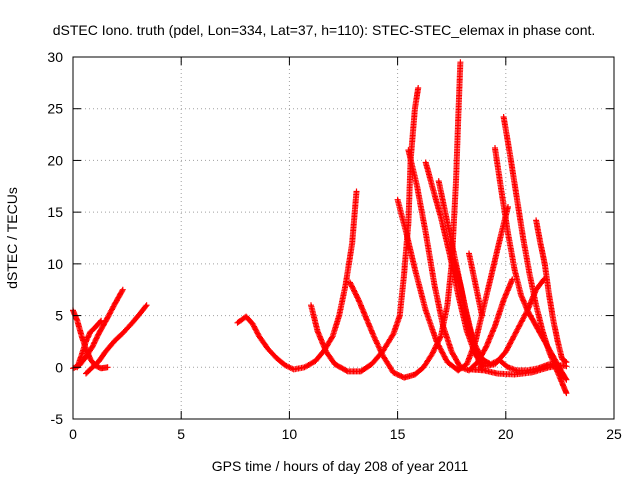 The width and height of the screenshot is (640, 480). What do you see at coordinates (59, 316) in the screenshot?
I see `y-tick-label: 5` at bounding box center [59, 316].